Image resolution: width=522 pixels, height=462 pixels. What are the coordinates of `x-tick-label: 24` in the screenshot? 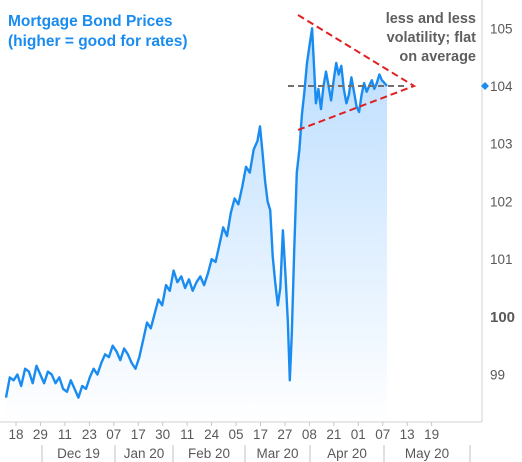 It's located at (212, 434).